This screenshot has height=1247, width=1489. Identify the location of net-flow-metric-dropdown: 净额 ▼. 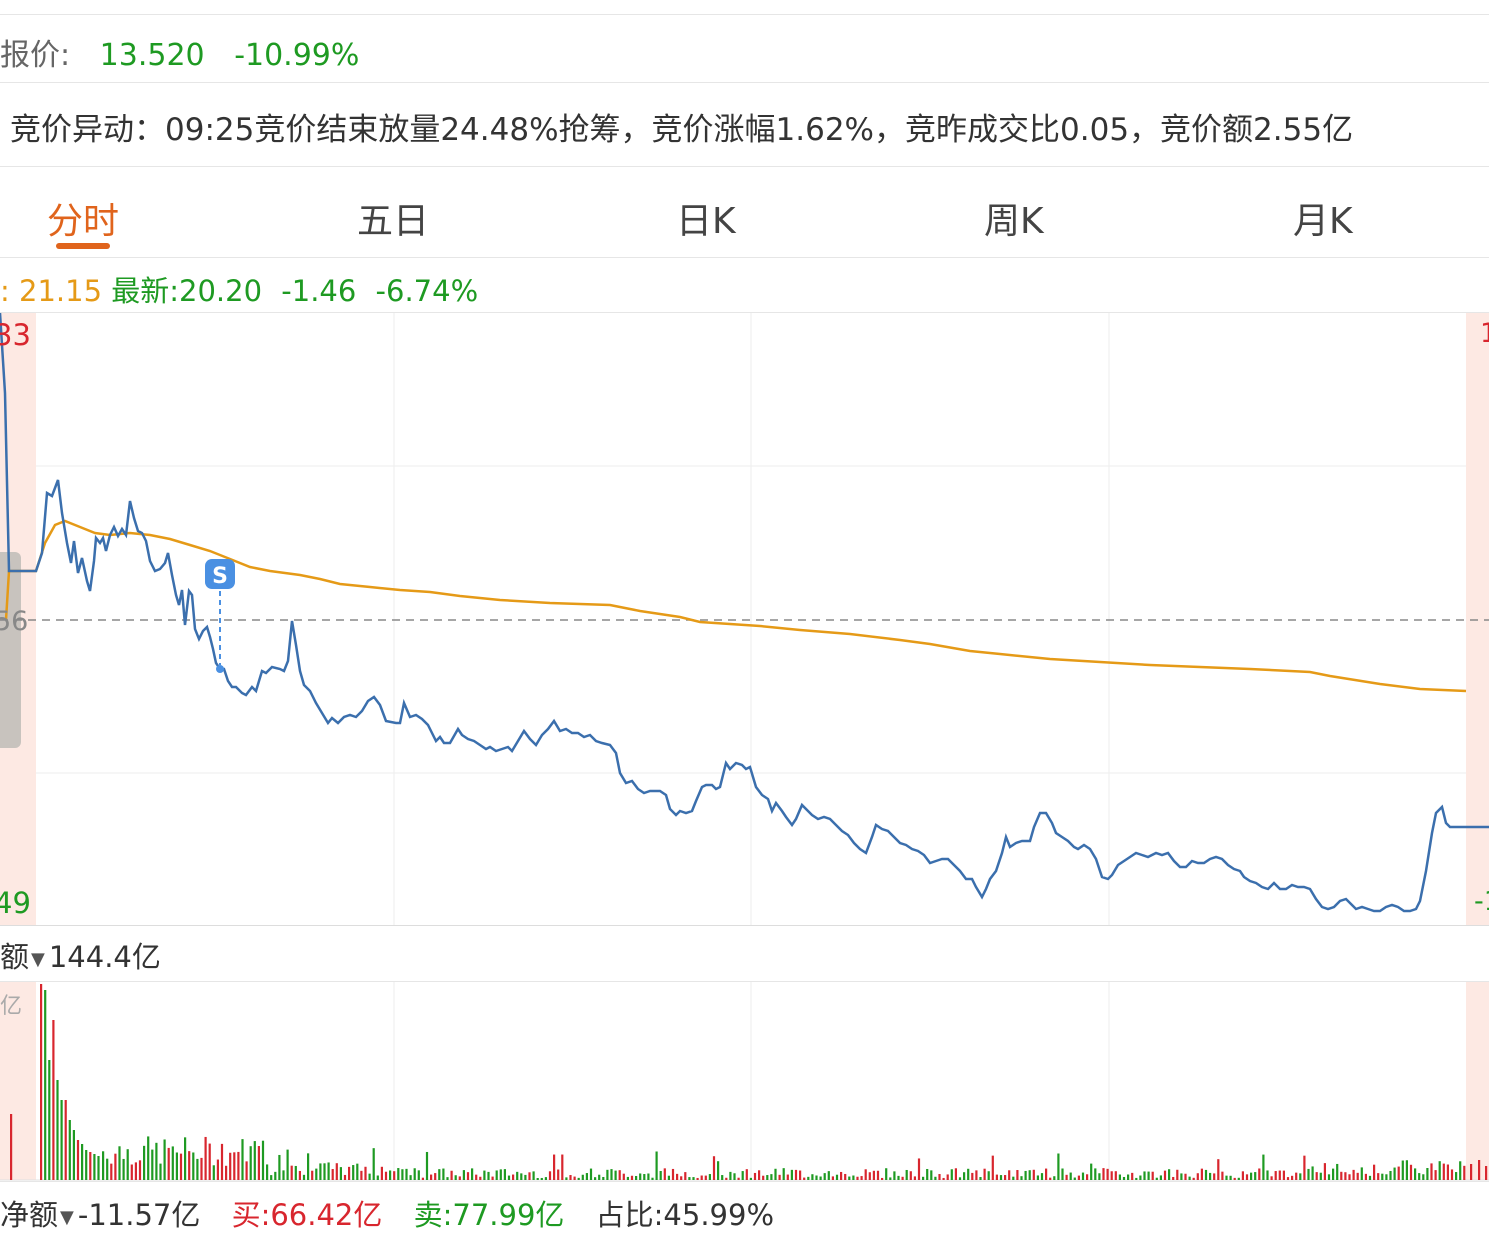
(37, 1215).